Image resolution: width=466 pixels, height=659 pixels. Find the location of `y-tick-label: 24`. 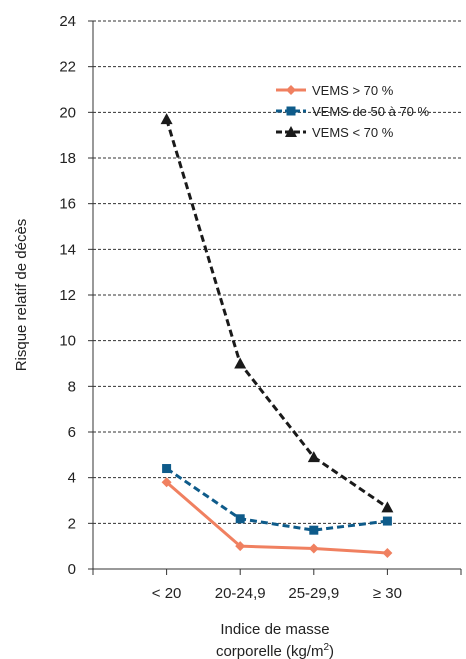

y-tick-label: 24 is located at coordinates (67, 21).